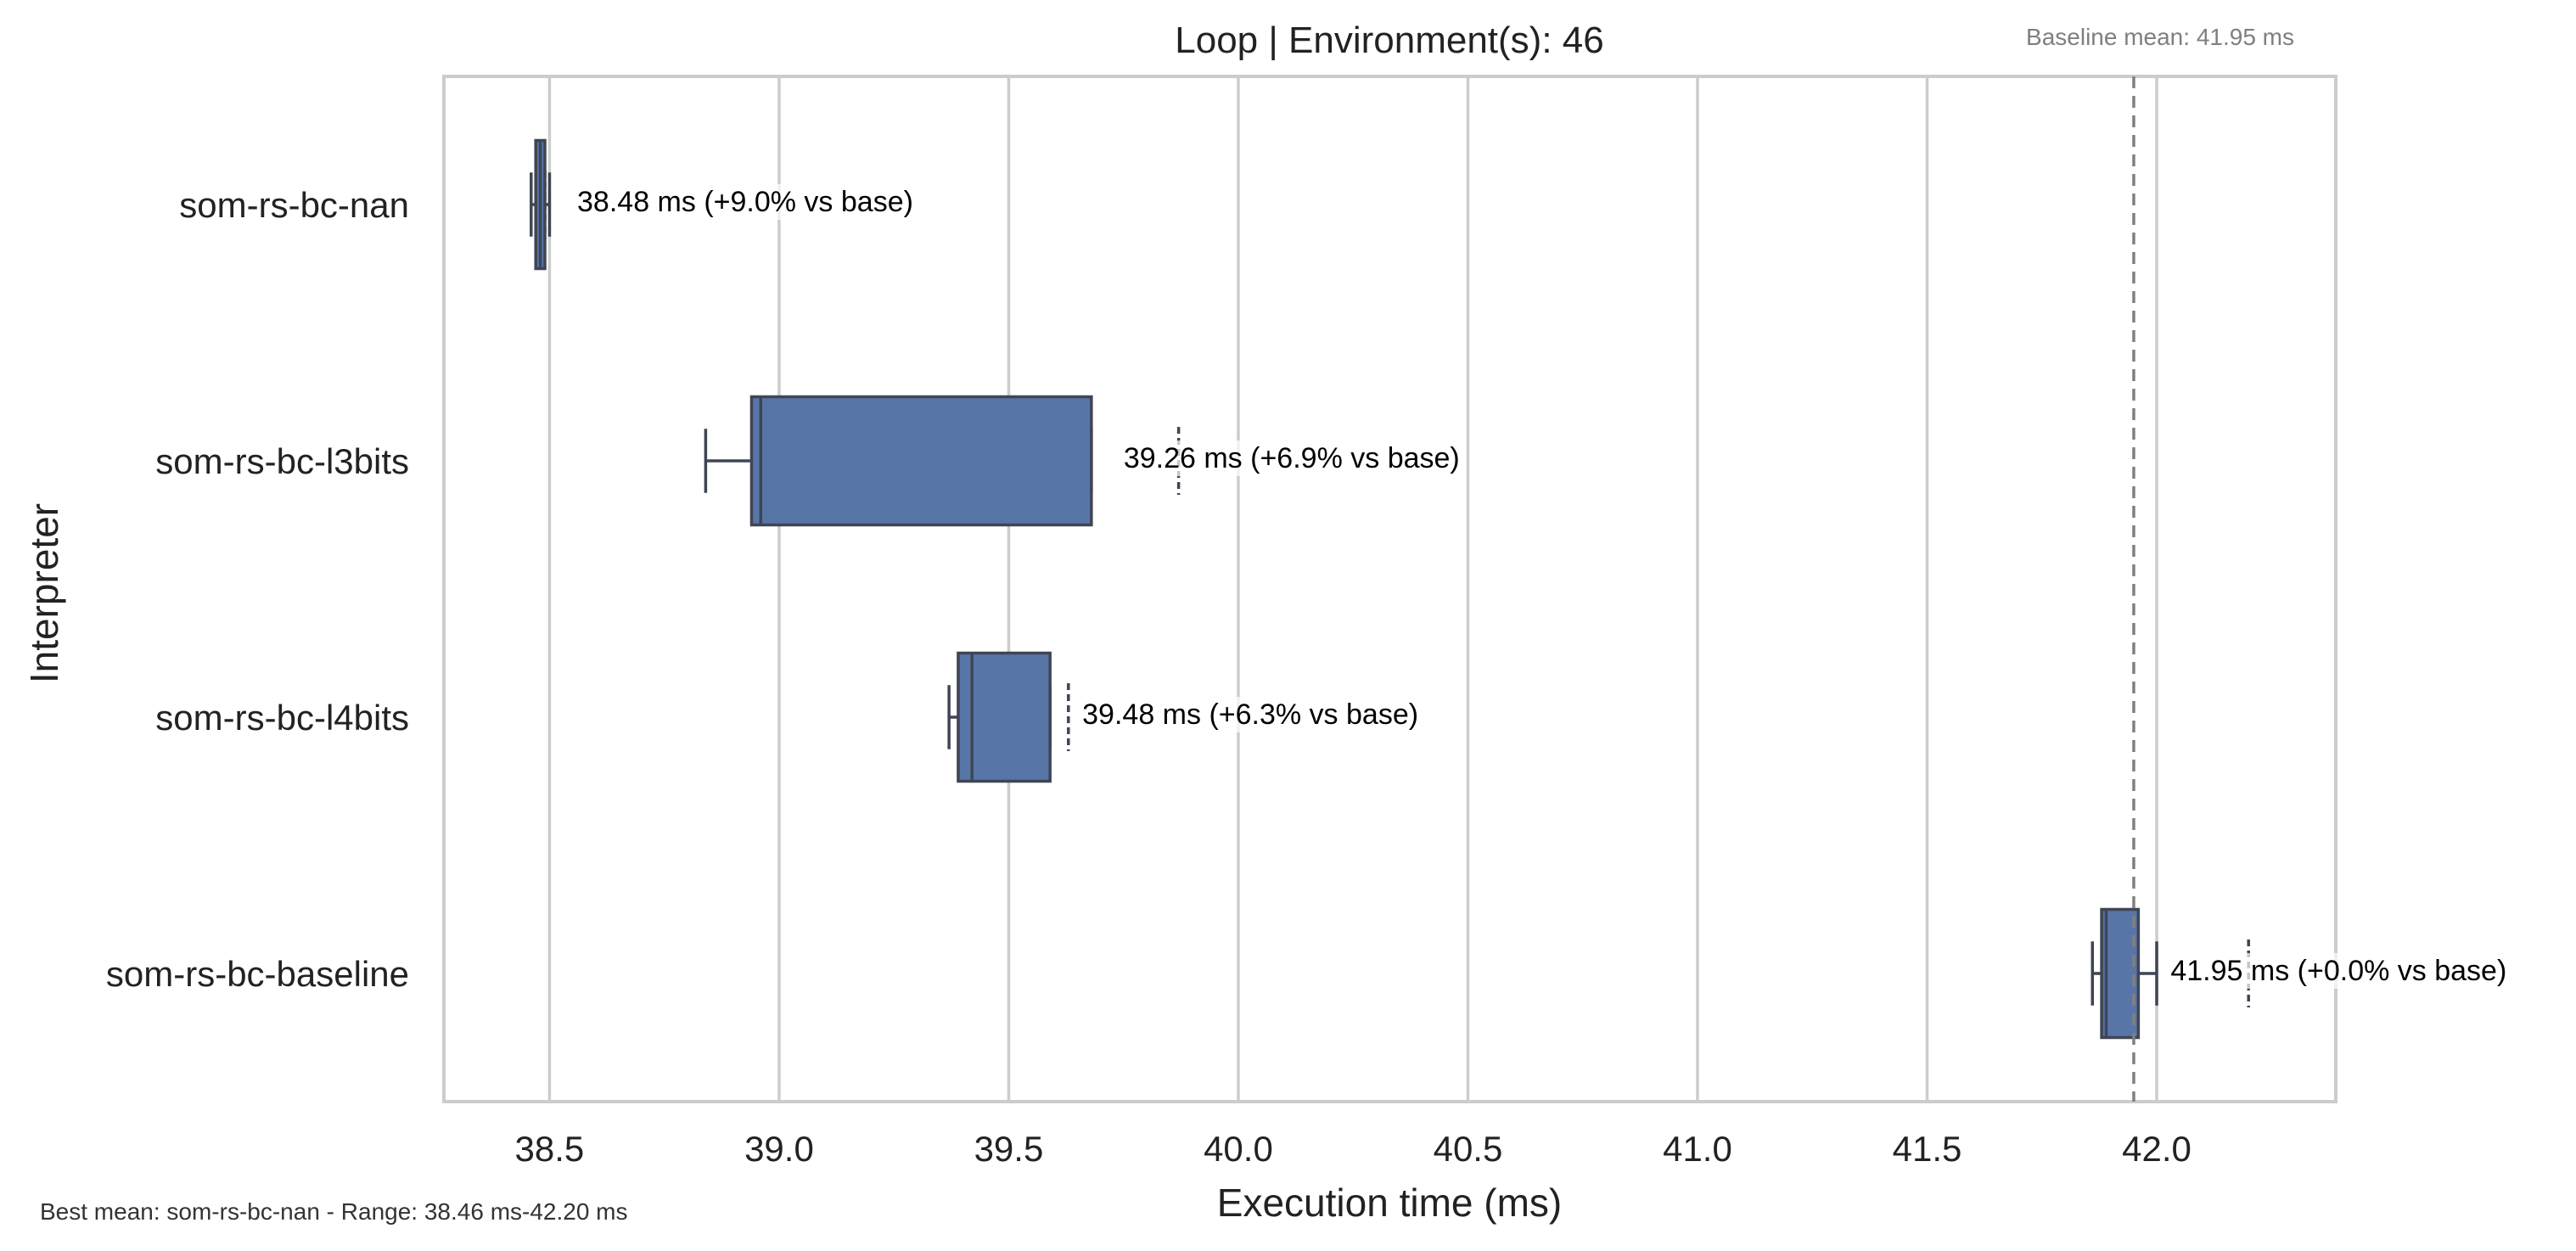 The width and height of the screenshot is (2576, 1251). Describe the element at coordinates (1353, 1149) in the screenshot. I see `x-tick-labels: 38.5 39.0 39.5 40.0 40.5 41.0 41.5 42.0` at that location.